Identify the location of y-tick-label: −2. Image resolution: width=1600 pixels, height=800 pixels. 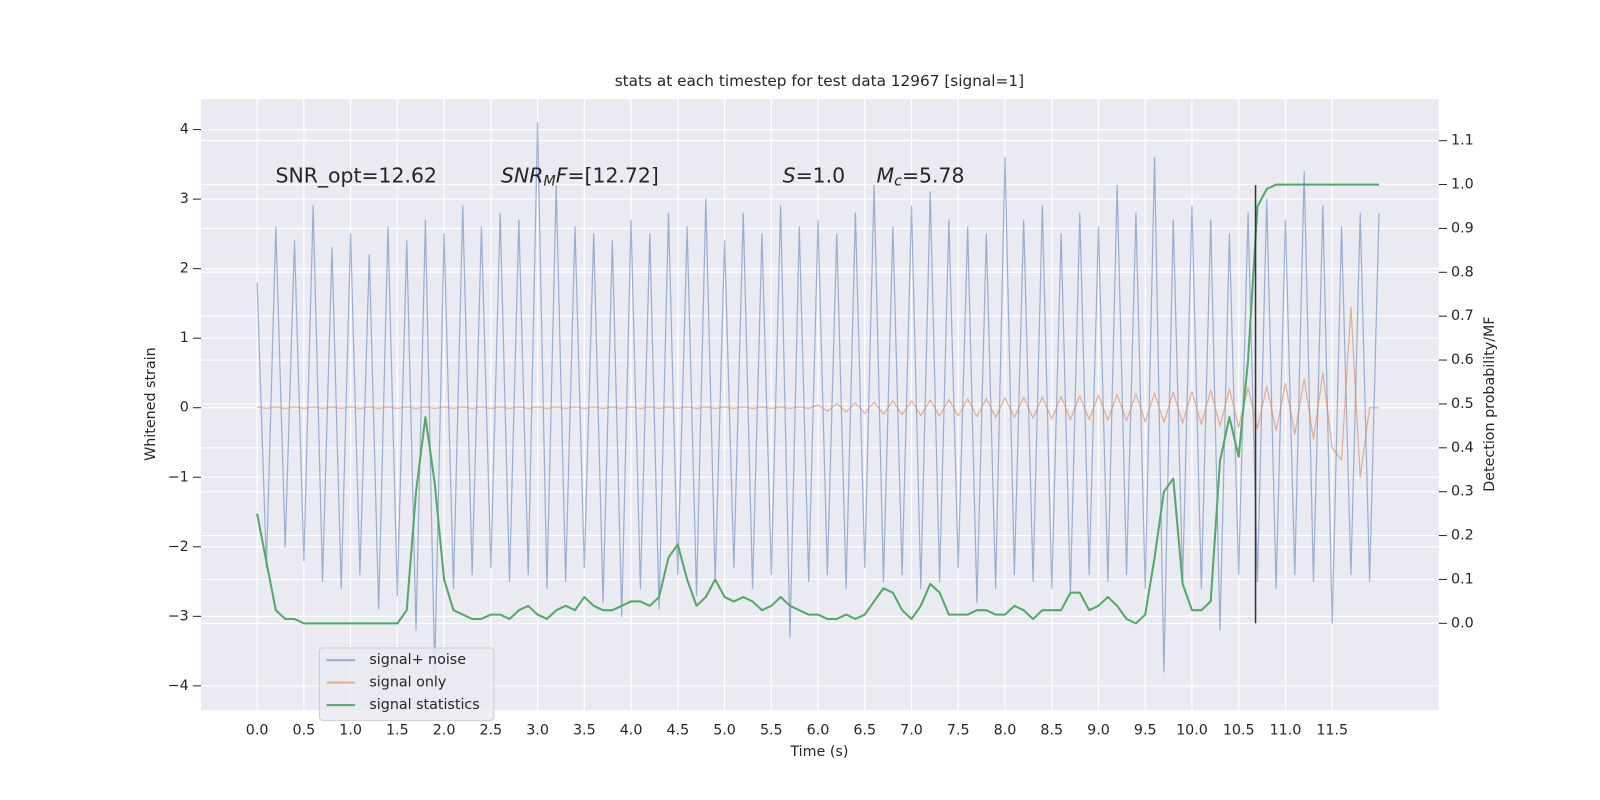
(178, 547).